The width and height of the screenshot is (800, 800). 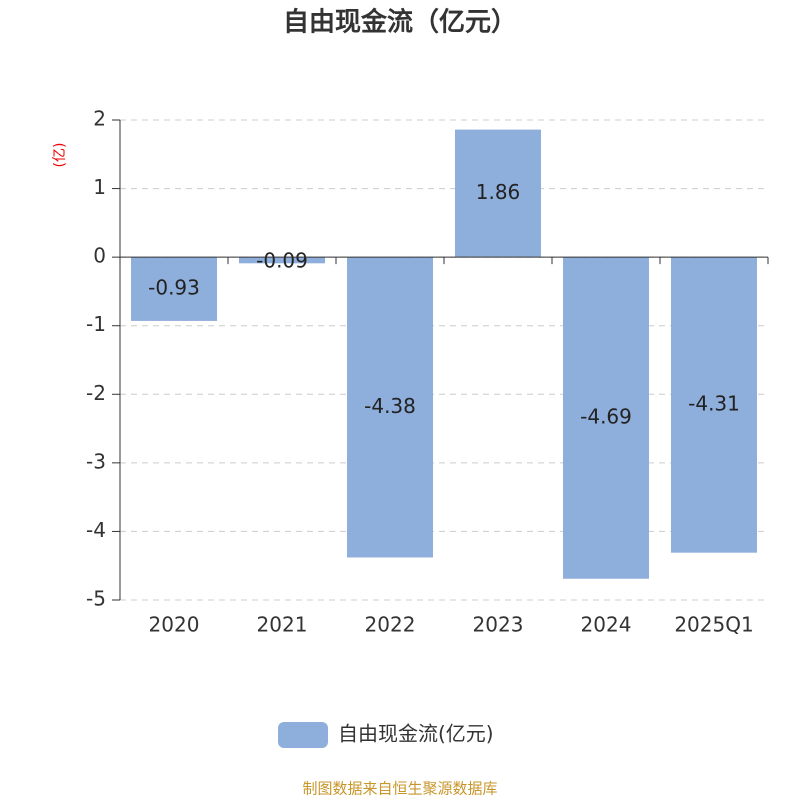 I want to click on y-tick-label: 0, so click(x=99, y=256).